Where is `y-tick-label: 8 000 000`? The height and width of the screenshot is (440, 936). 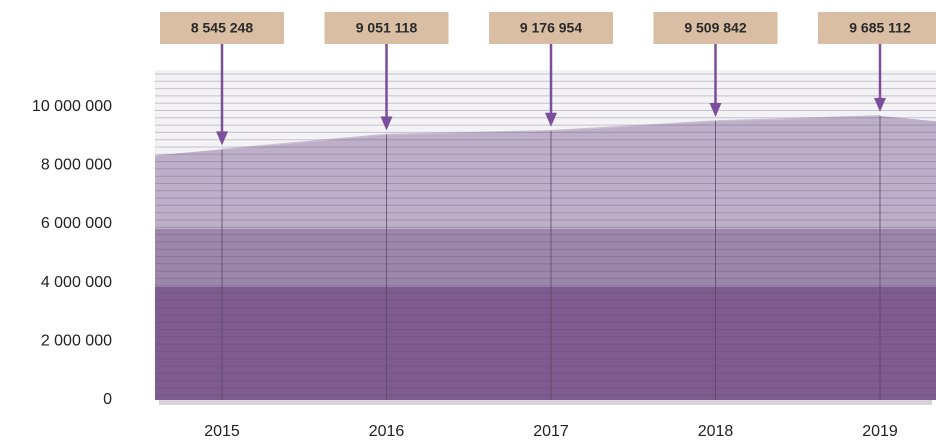 y-tick-label: 8 000 000 is located at coordinates (76, 165).